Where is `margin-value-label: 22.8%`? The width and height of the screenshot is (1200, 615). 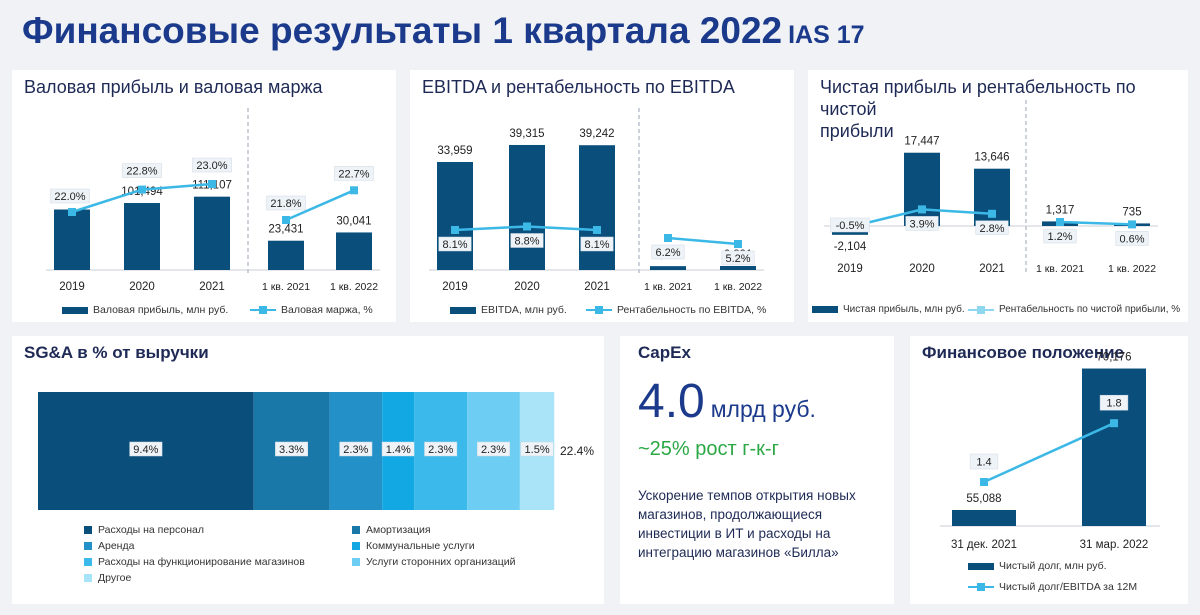
margin-value-label: 22.8% is located at coordinates (141, 172).